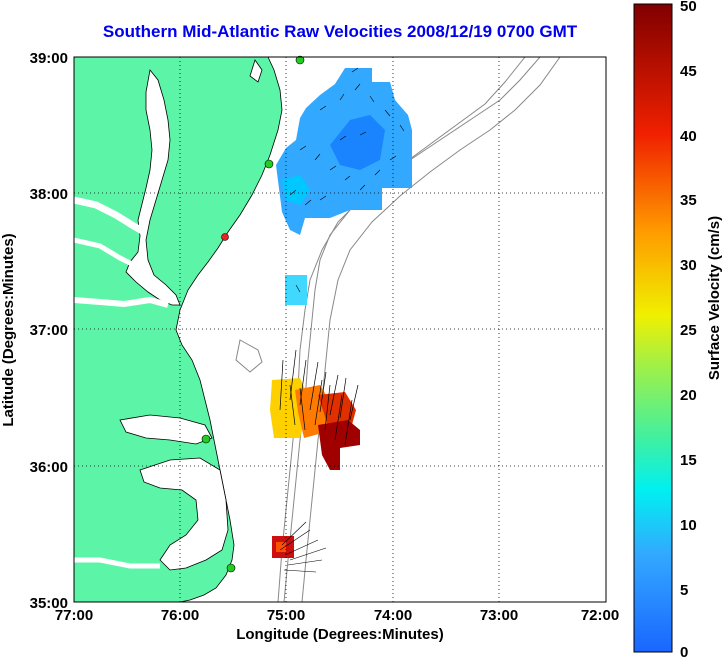  I want to click on colorbar-ticks: 50 45 40 35 30 25 20 15 10 5 0, so click(688, 329).